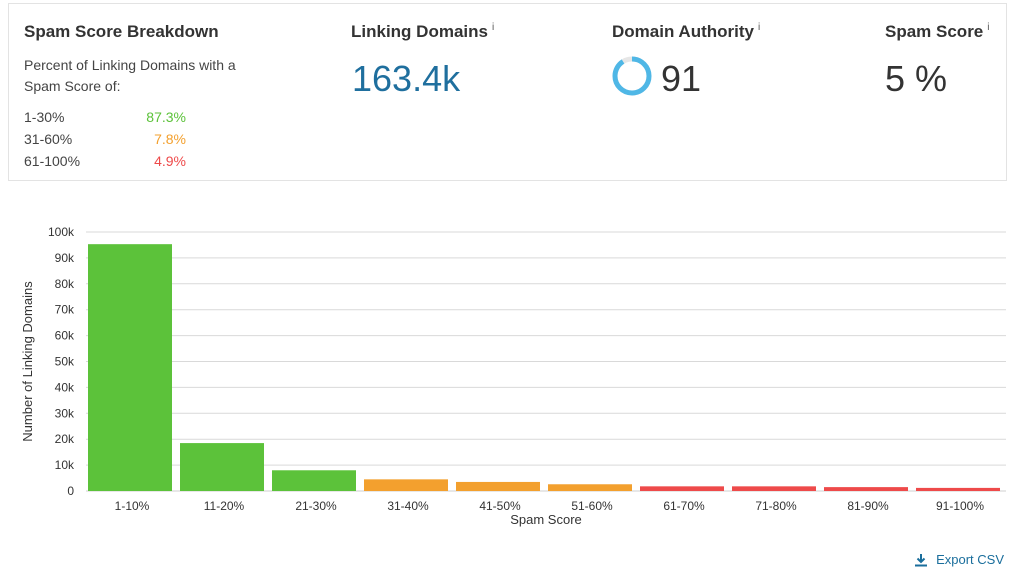 The width and height of the screenshot is (1024, 570). I want to click on breakdown-row: 31-60% 7.8%, so click(105, 139).